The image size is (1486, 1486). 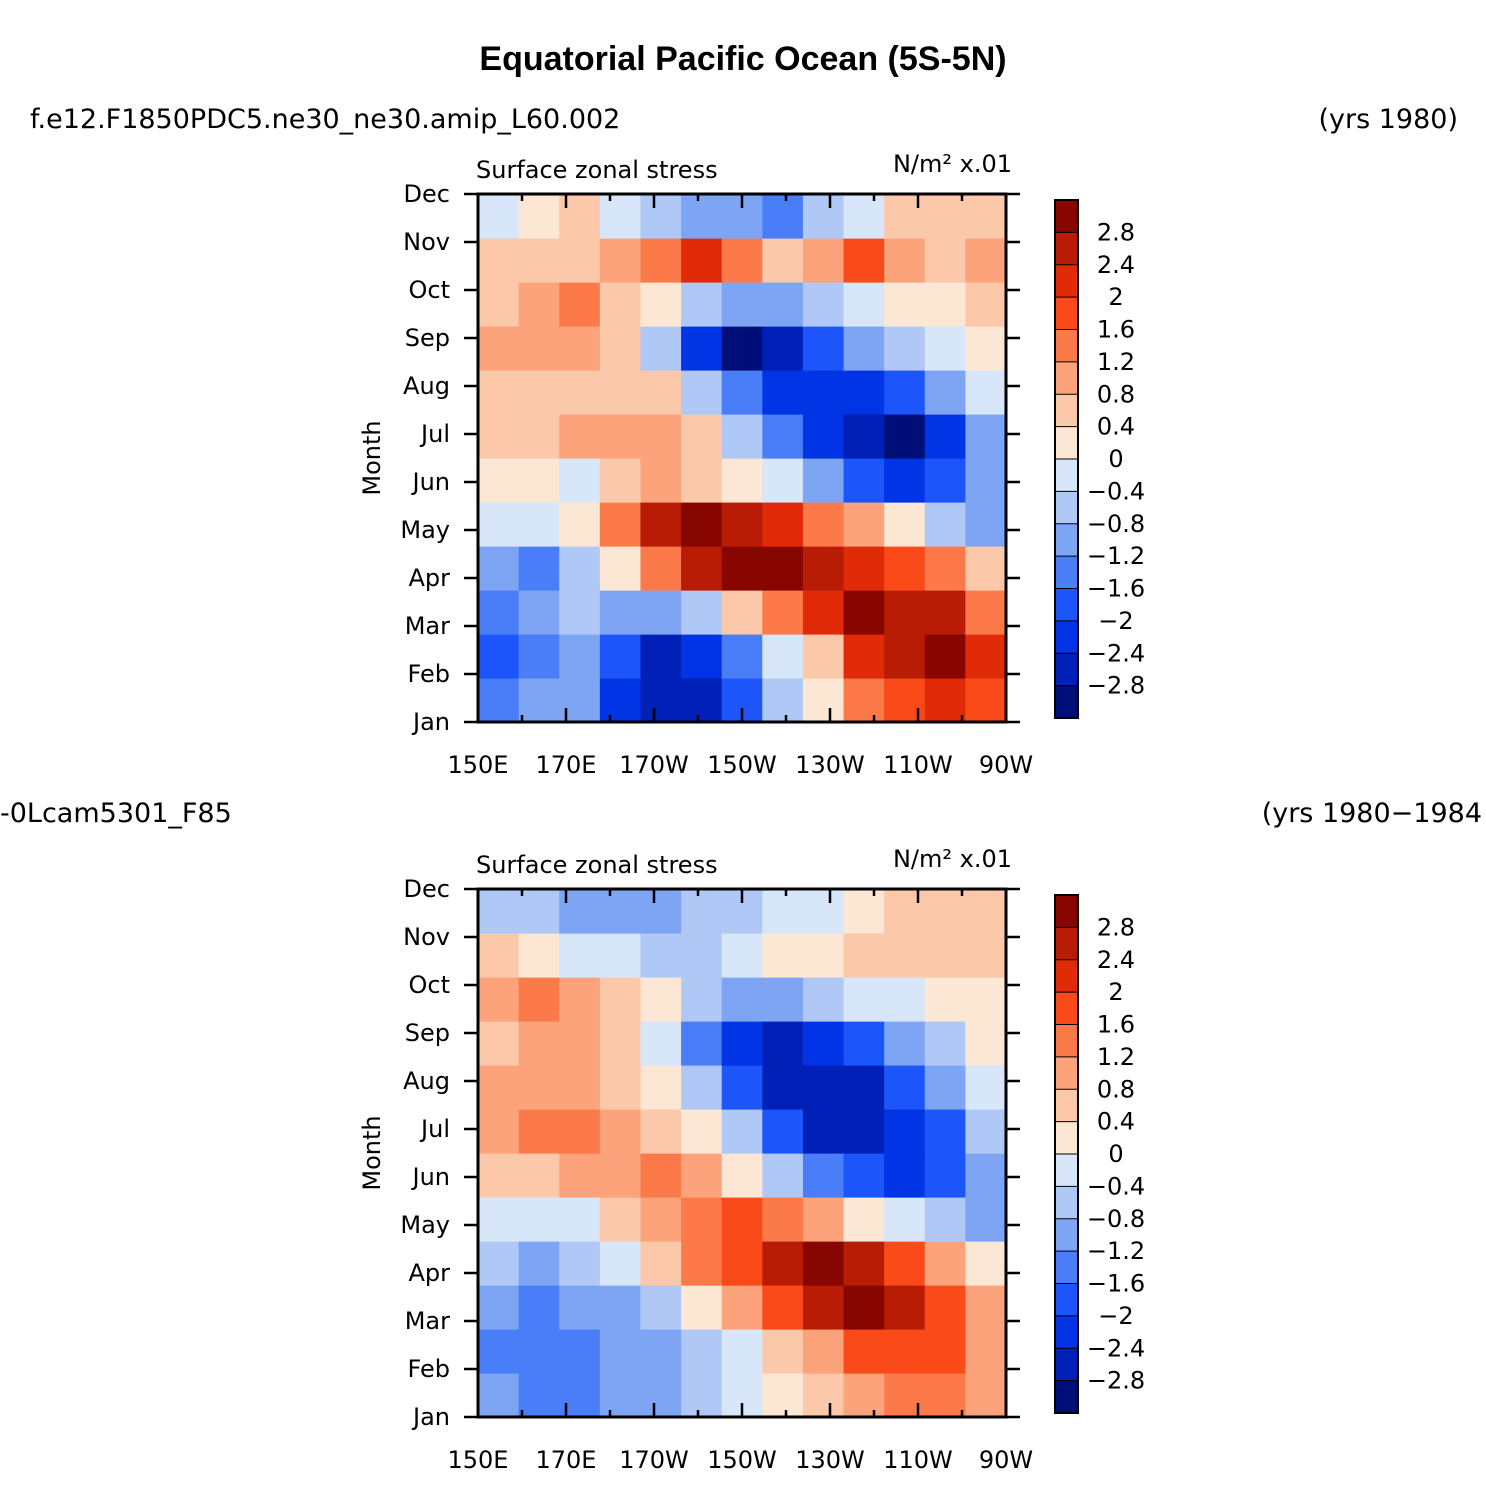 I want to click on x-tick-label: 150E, so click(x=478, y=765).